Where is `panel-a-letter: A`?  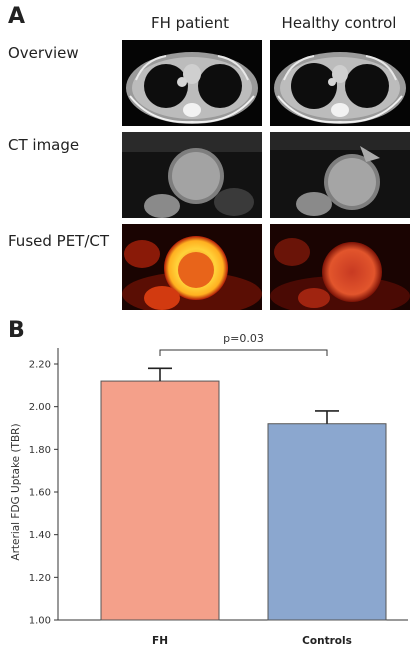 panel-a-letter: A is located at coordinates (17, 16).